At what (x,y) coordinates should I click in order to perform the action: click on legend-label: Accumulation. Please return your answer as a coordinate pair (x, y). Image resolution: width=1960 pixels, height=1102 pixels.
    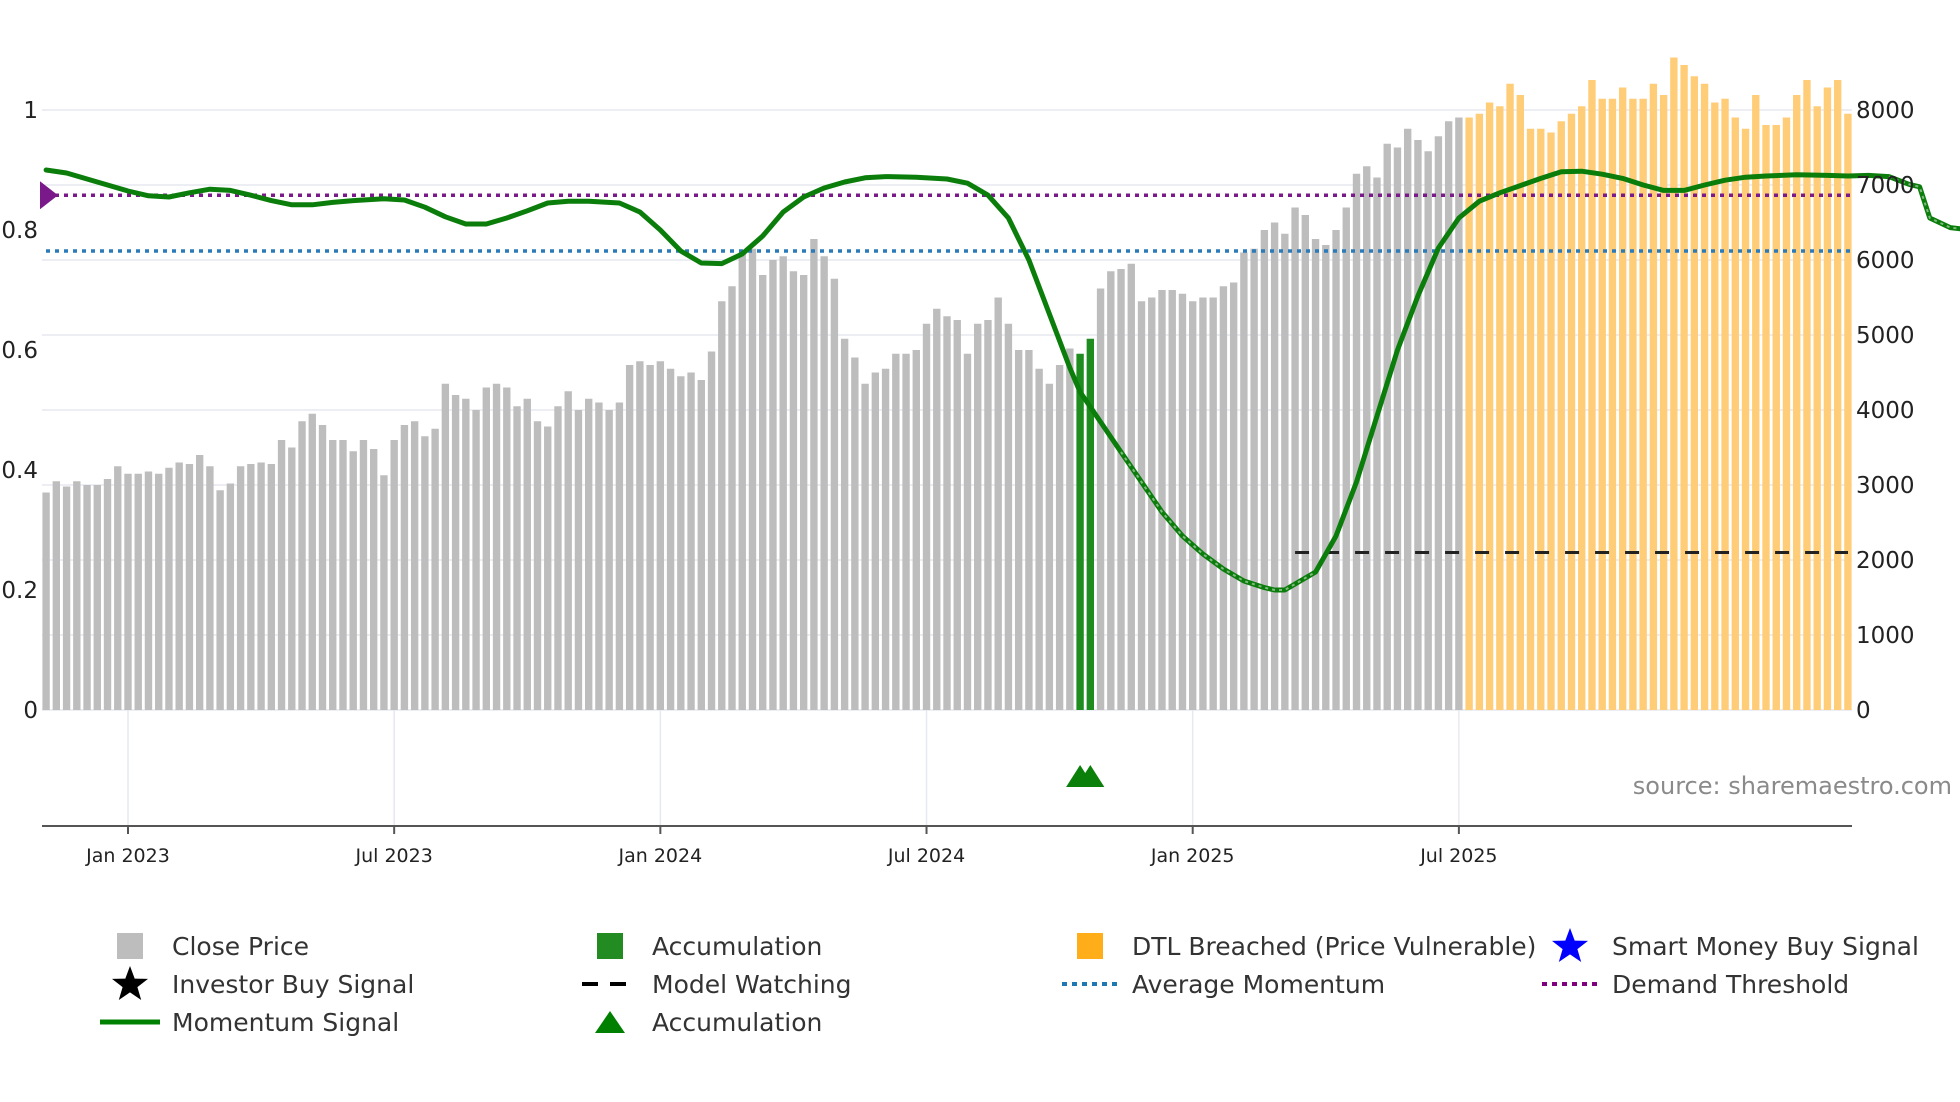
    Looking at the image, I should click on (737, 946).